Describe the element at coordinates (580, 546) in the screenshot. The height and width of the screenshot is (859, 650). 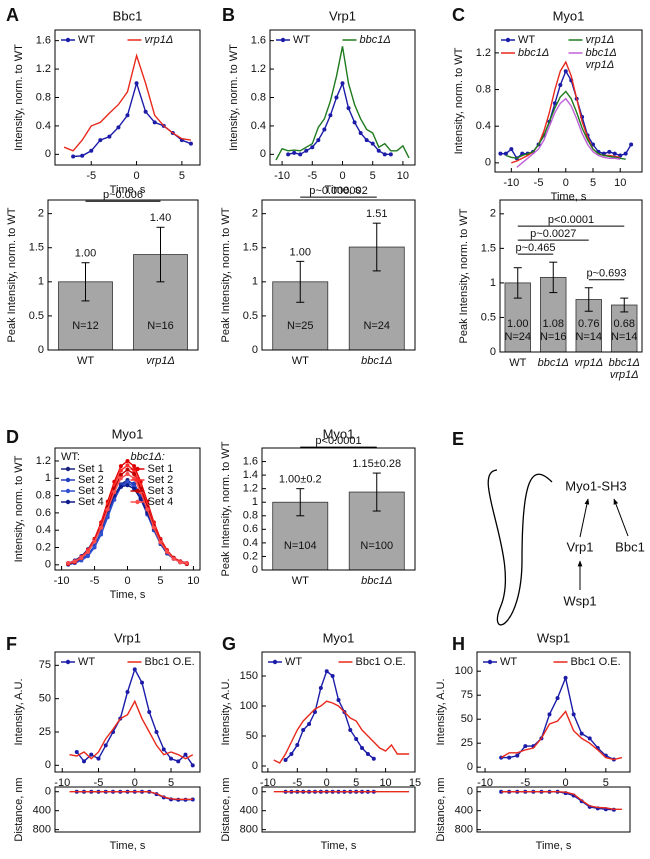
I see `node-label: Vrp1` at that location.